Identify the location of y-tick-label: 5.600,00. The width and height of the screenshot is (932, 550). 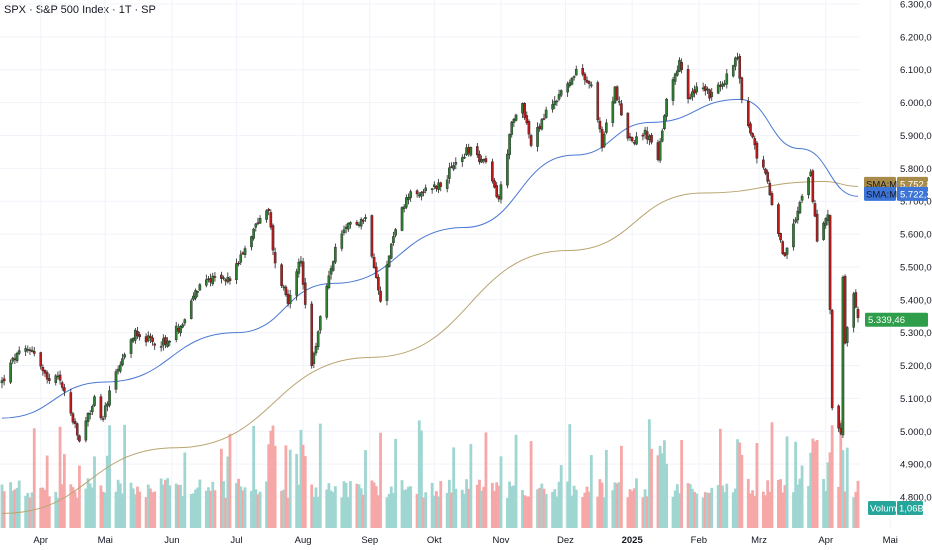
(916, 235).